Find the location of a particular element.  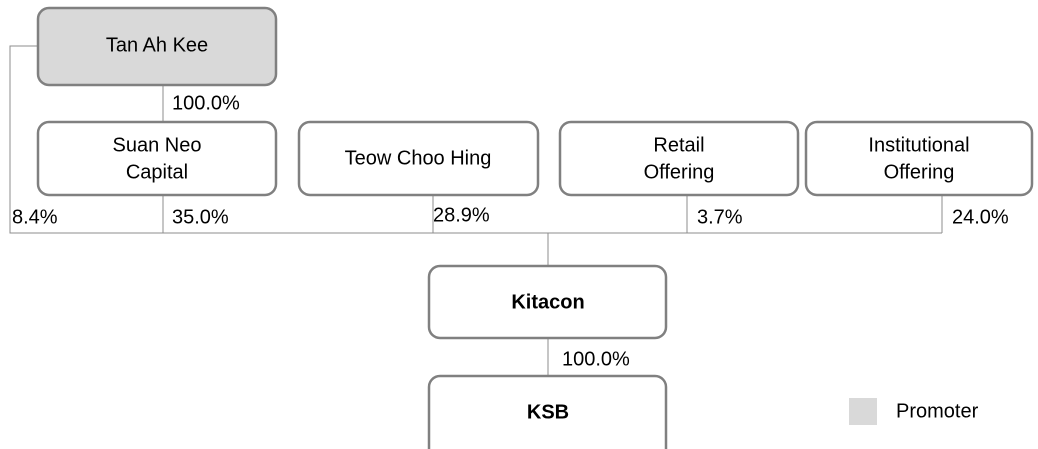

node-label: Teow Choo Hing is located at coordinates (418, 158).